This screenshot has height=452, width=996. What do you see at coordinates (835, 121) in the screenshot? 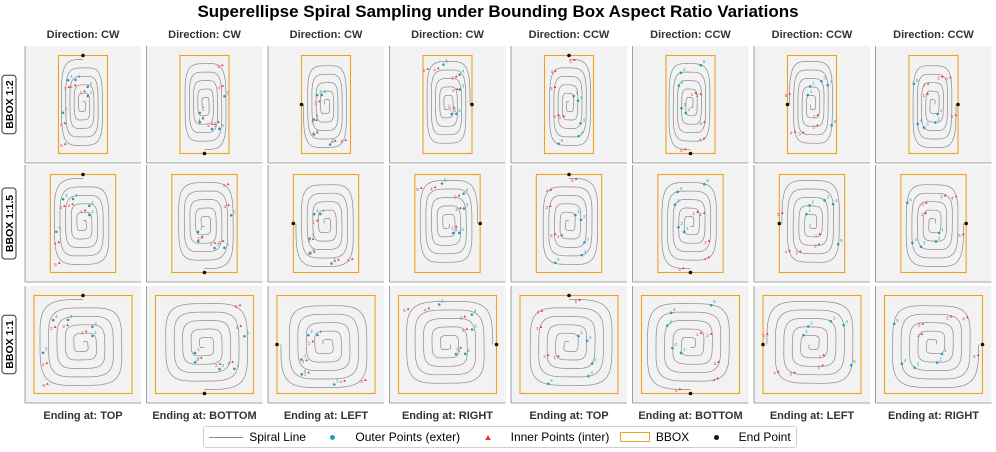
I see `outer-point-label: 5` at bounding box center [835, 121].